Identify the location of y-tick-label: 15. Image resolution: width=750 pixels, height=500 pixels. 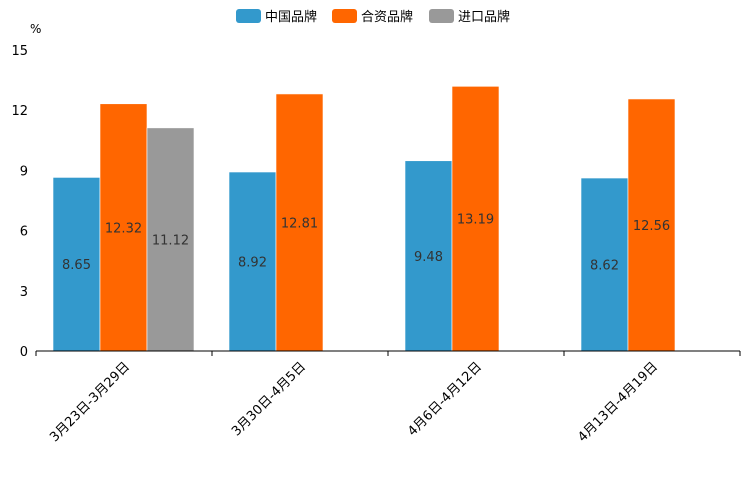
(19, 51).